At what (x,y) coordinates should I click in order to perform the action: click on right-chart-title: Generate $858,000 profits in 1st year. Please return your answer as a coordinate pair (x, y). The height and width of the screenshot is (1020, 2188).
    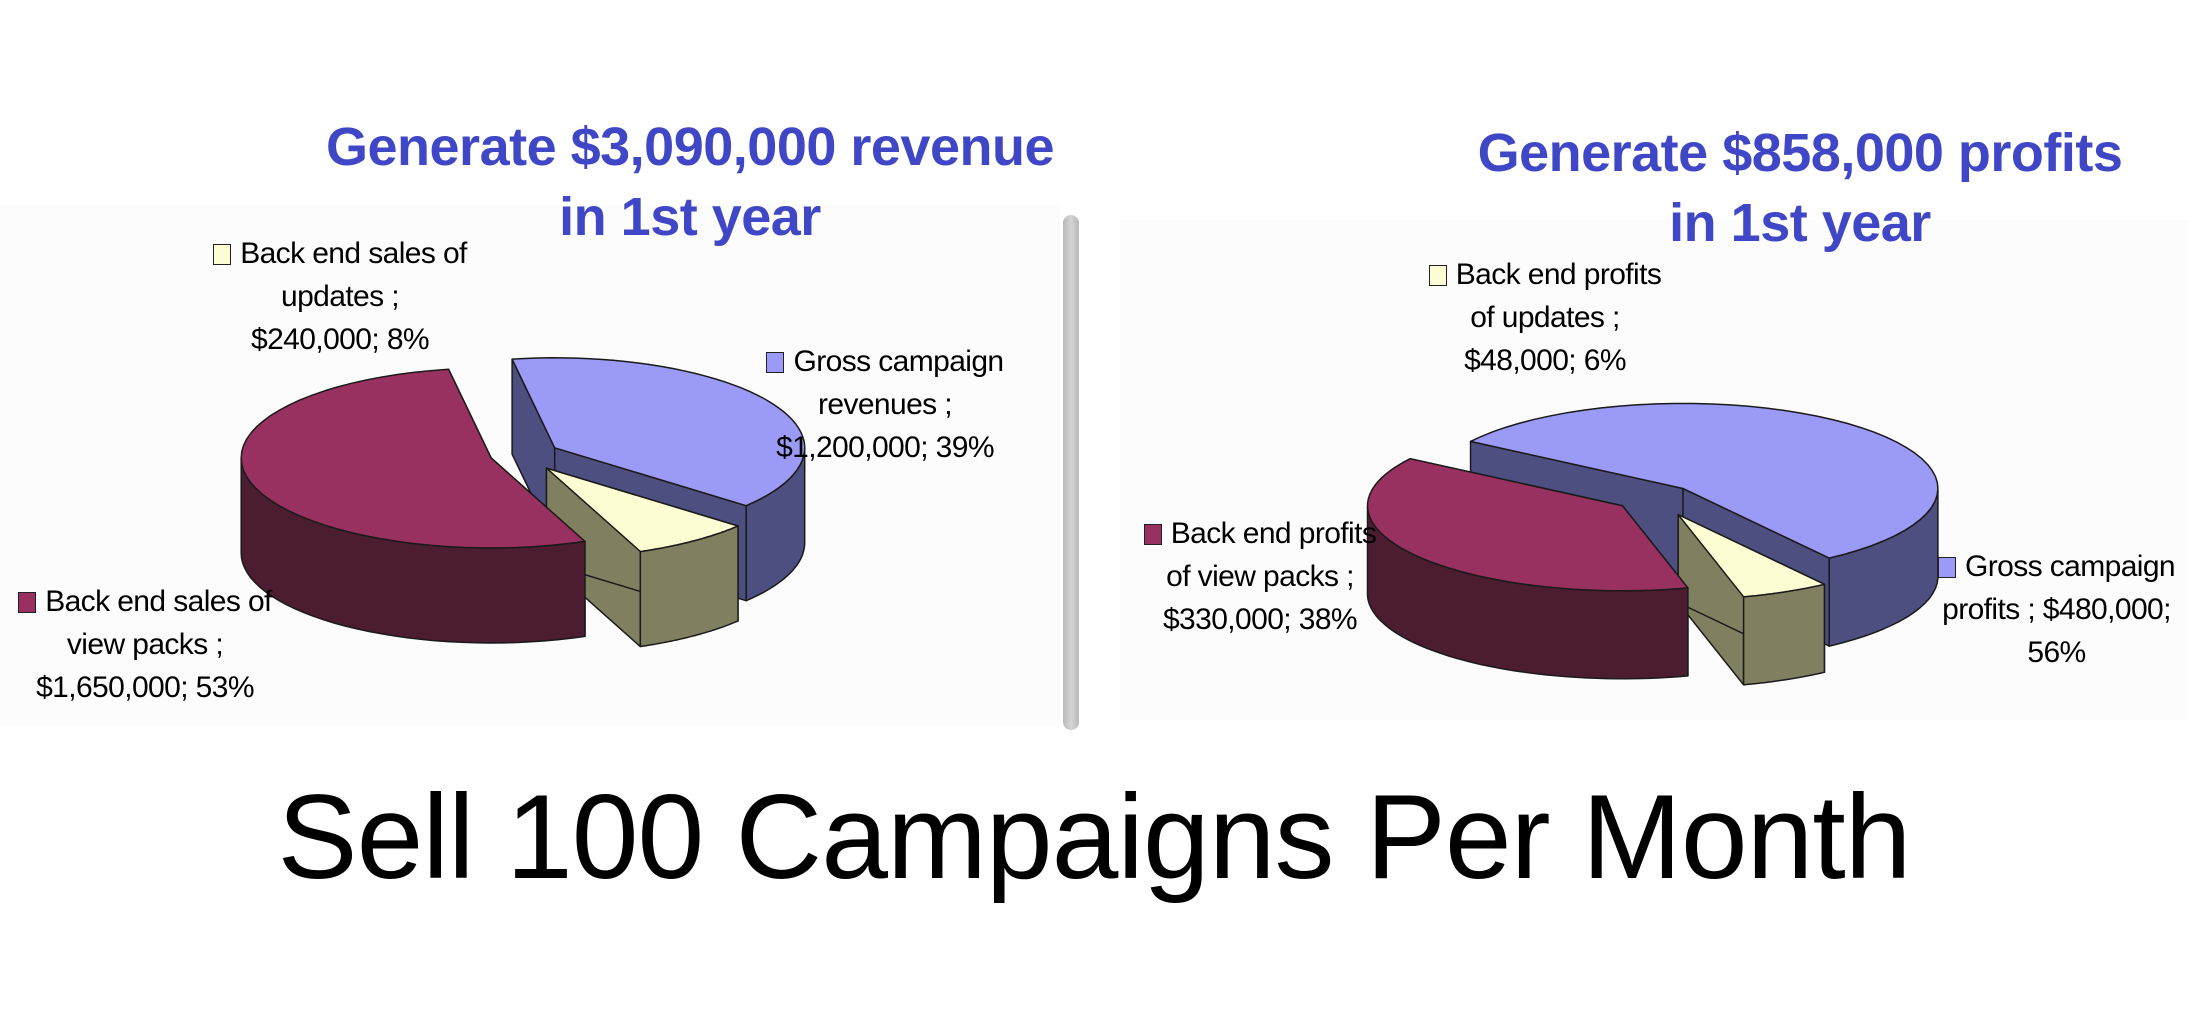
    Looking at the image, I should click on (1794, 188).